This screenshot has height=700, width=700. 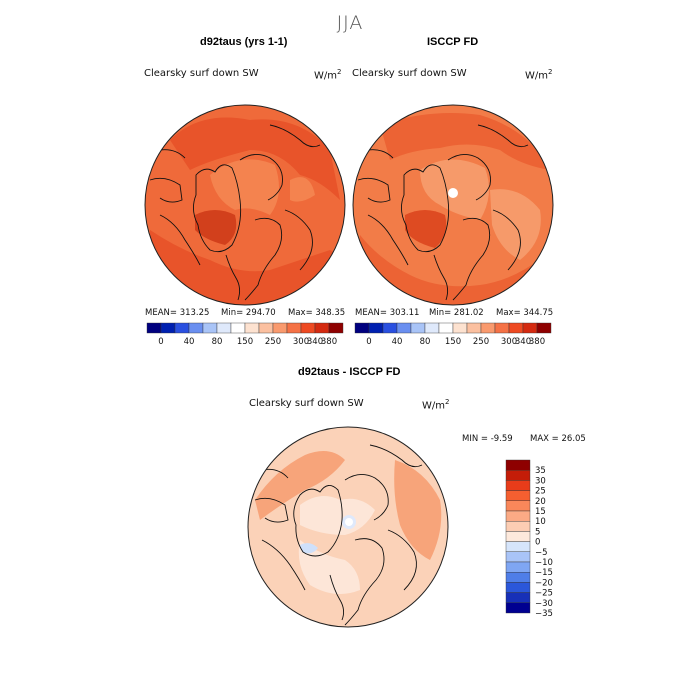 What do you see at coordinates (189, 342) in the screenshot?
I see `left-colorbar-tick-label: 40` at bounding box center [189, 342].